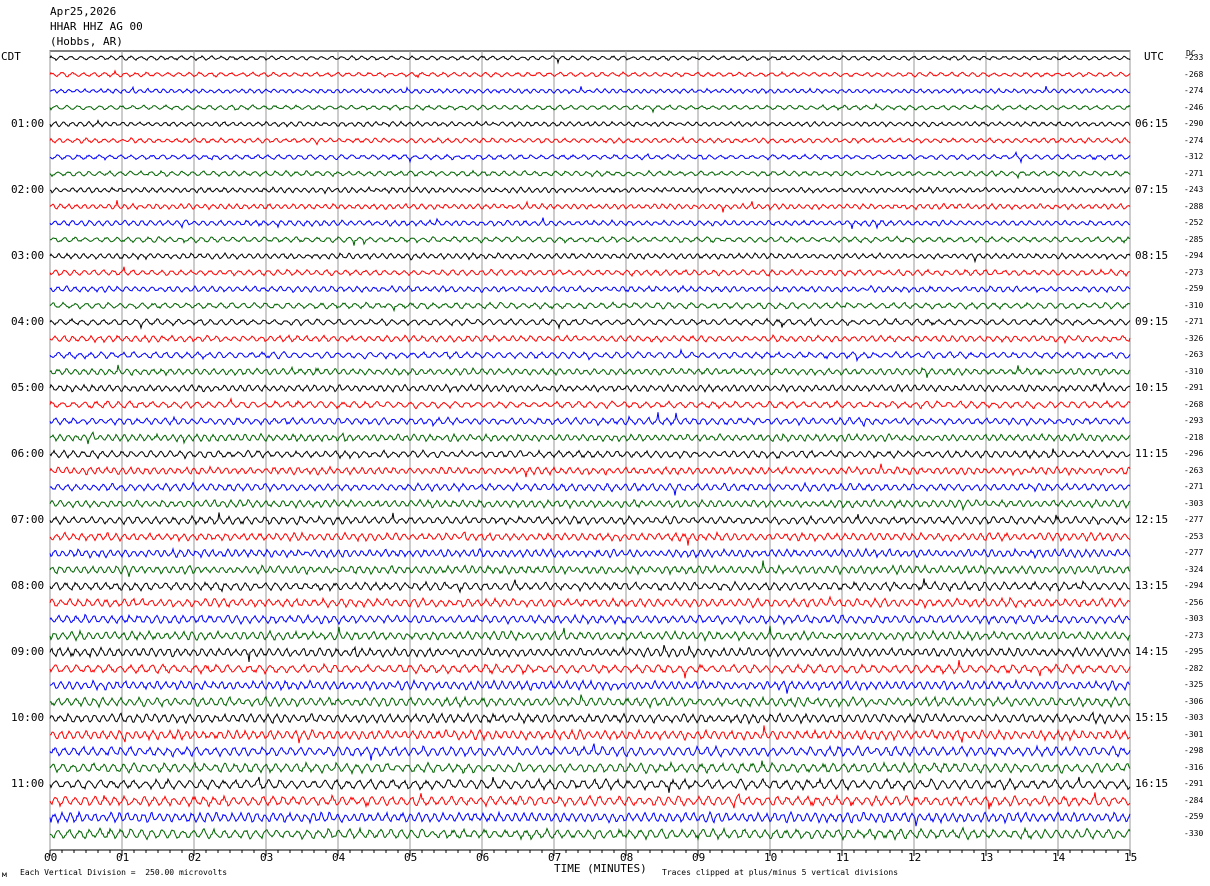 Image resolution: width=1210 pixels, height=886 pixels. What do you see at coordinates (1194, 206) in the screenshot?
I see `dc-offset-label: -288` at bounding box center [1194, 206].